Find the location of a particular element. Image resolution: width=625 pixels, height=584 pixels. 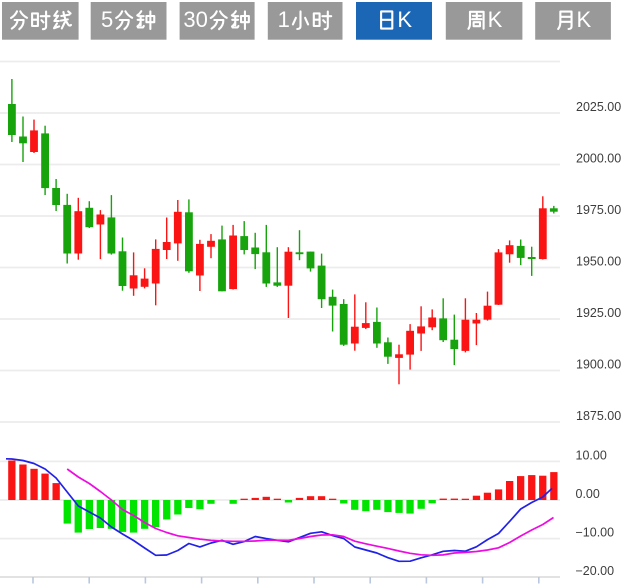

svg-text: 1950.00 is located at coordinates (598, 262).